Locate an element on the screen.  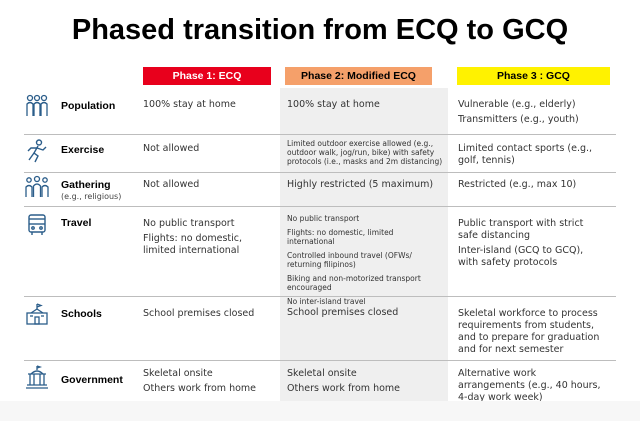
row-label-gathering: Gathering is located at coordinates (86, 185).